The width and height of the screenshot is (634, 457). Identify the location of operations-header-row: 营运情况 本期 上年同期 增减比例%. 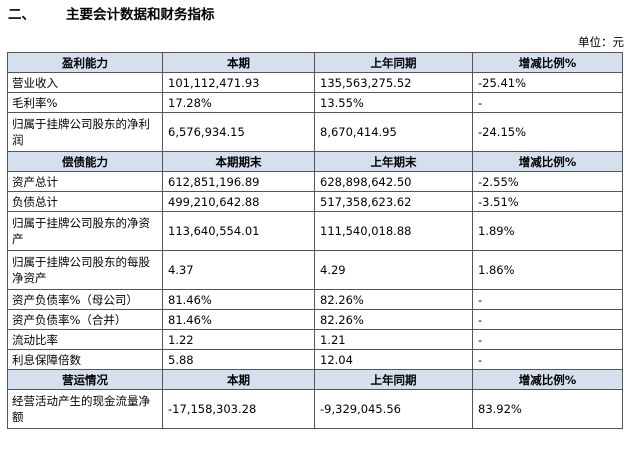
(315, 379).